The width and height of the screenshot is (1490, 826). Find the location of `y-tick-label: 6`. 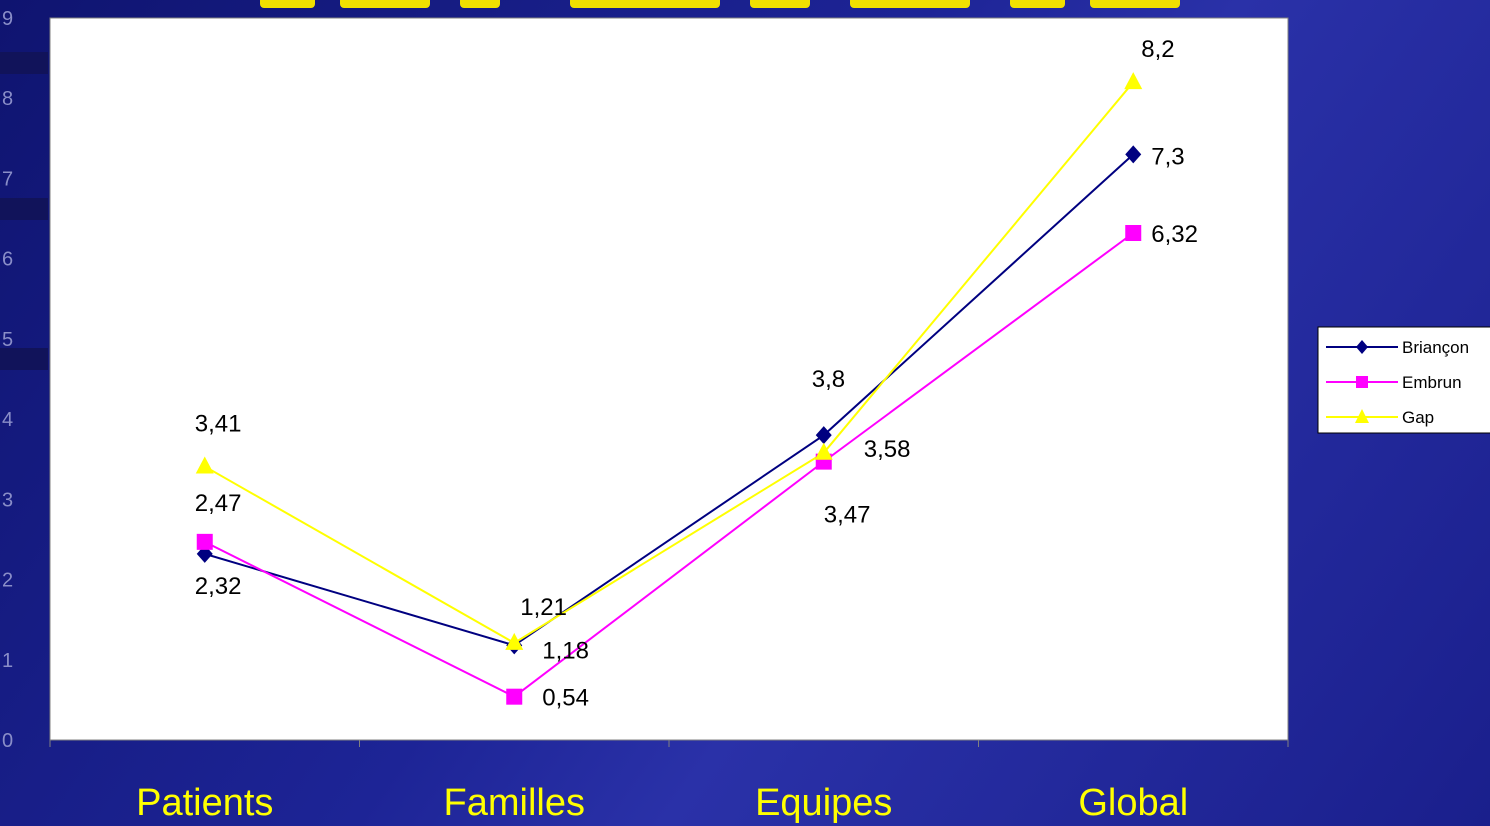

y-tick-label: 6 is located at coordinates (7, 260).